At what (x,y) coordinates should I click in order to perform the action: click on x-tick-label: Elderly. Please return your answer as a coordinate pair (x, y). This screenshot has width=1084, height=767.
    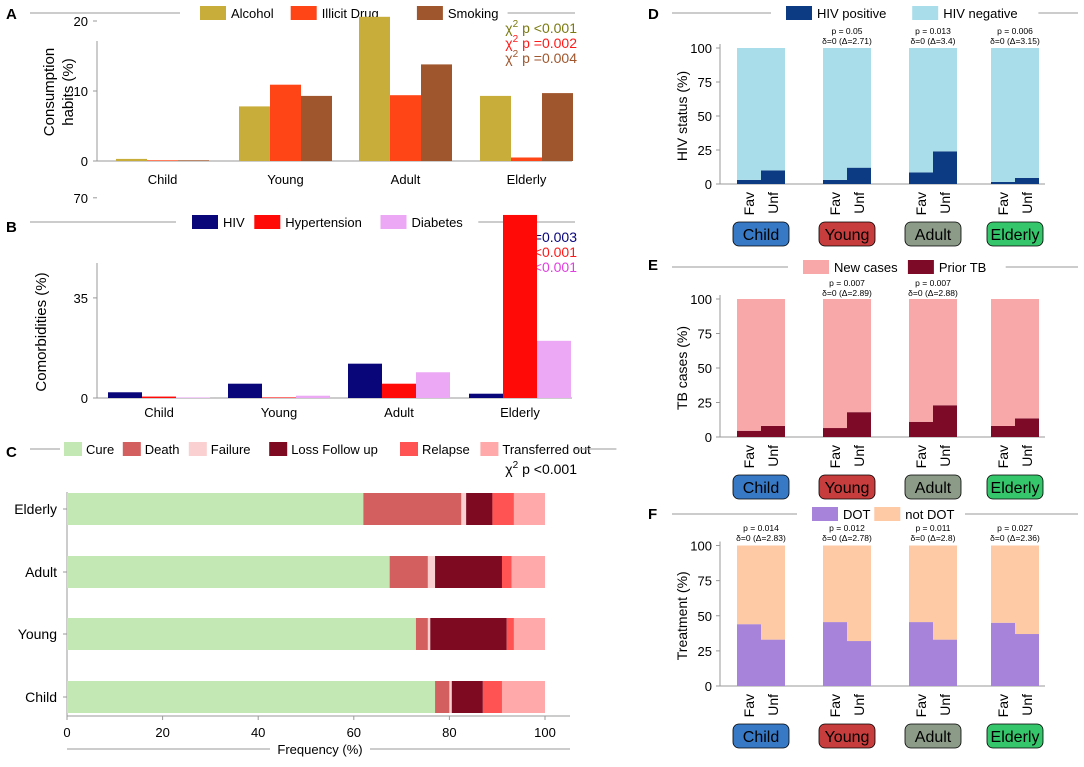
    Looking at the image, I should click on (520, 412).